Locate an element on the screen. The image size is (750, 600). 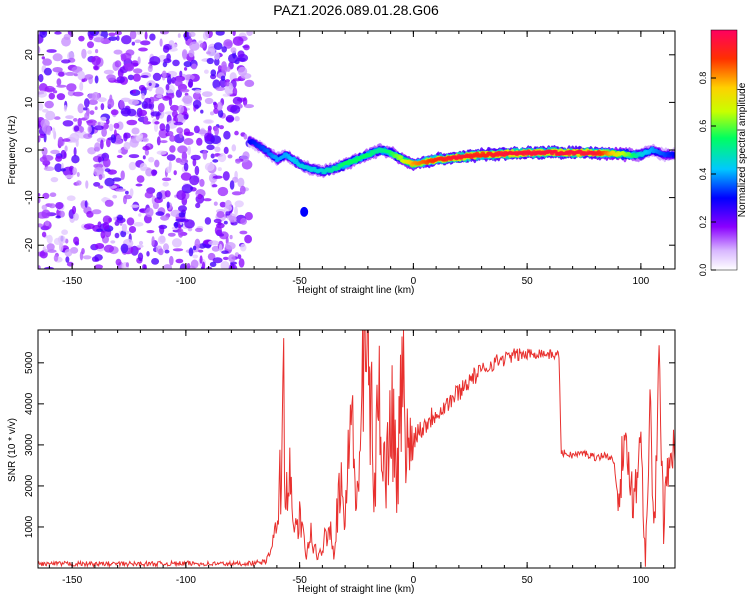
colorbar-tick-label: 0.2 is located at coordinates (703, 222).